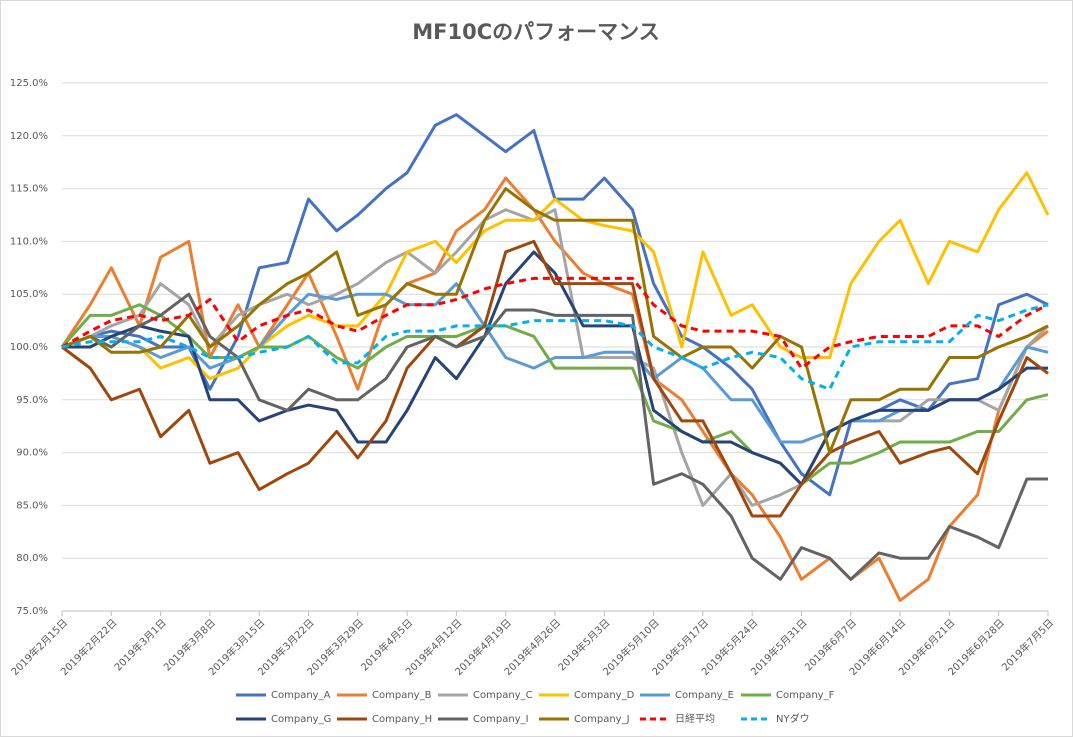 This screenshot has height=737, width=1073. I want to click on legend-label: NYダウ, so click(793, 718).